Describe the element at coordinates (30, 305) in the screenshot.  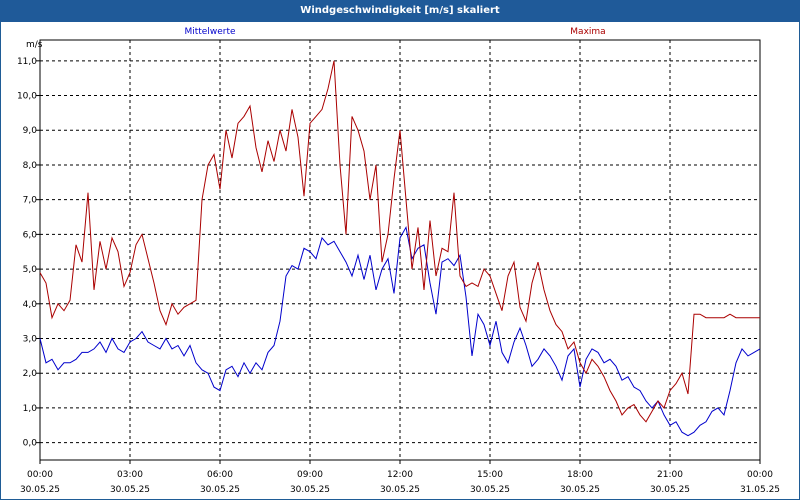
I see `y-tick-label: 4,0` at that location.